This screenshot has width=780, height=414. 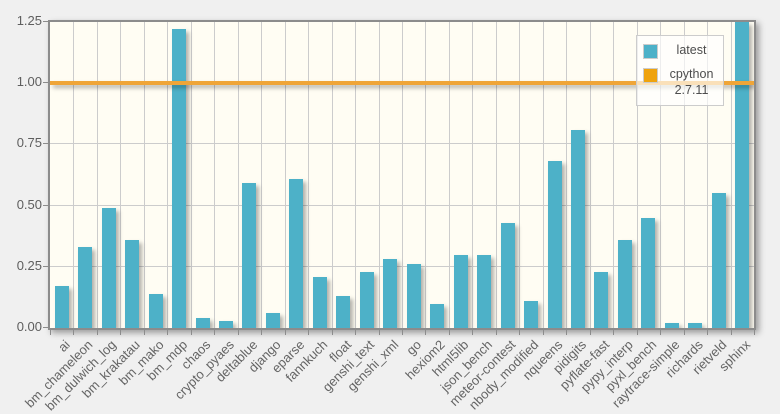 What do you see at coordinates (671, 325) in the screenshot?
I see `bar-raytrace-simple` at bounding box center [671, 325].